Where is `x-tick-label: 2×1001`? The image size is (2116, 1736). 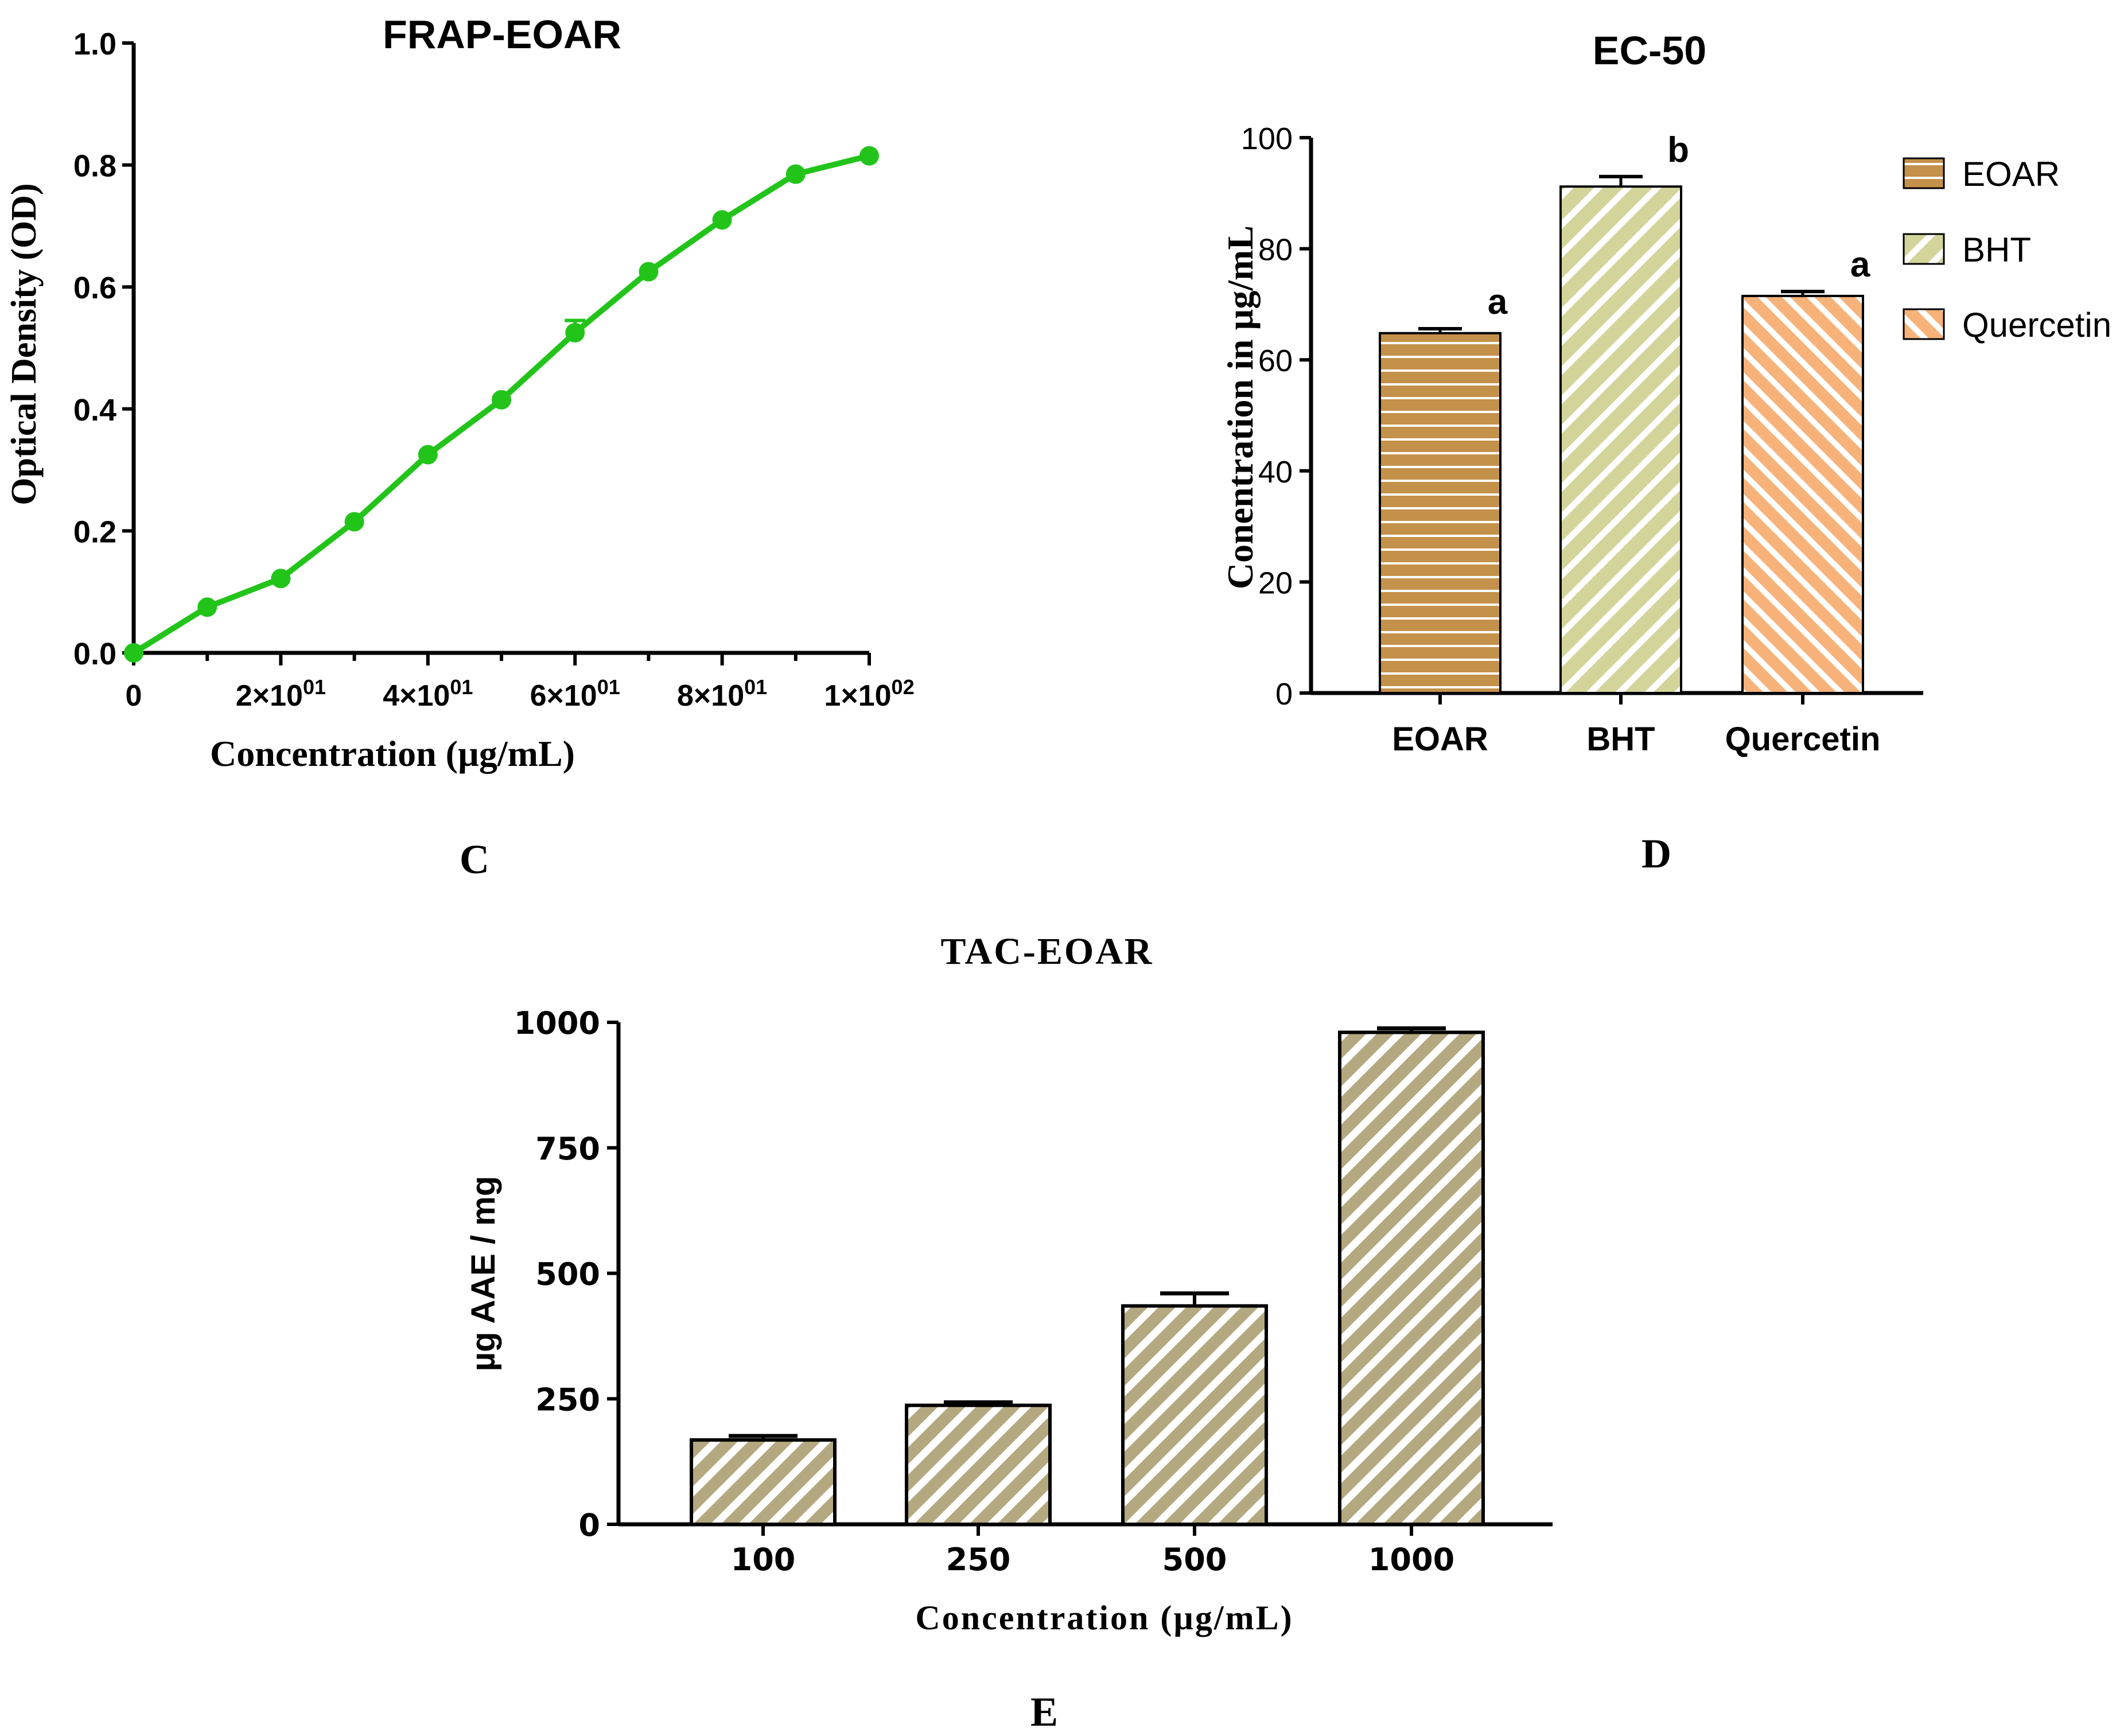 x-tick-label: 2×1001 is located at coordinates (281, 694).